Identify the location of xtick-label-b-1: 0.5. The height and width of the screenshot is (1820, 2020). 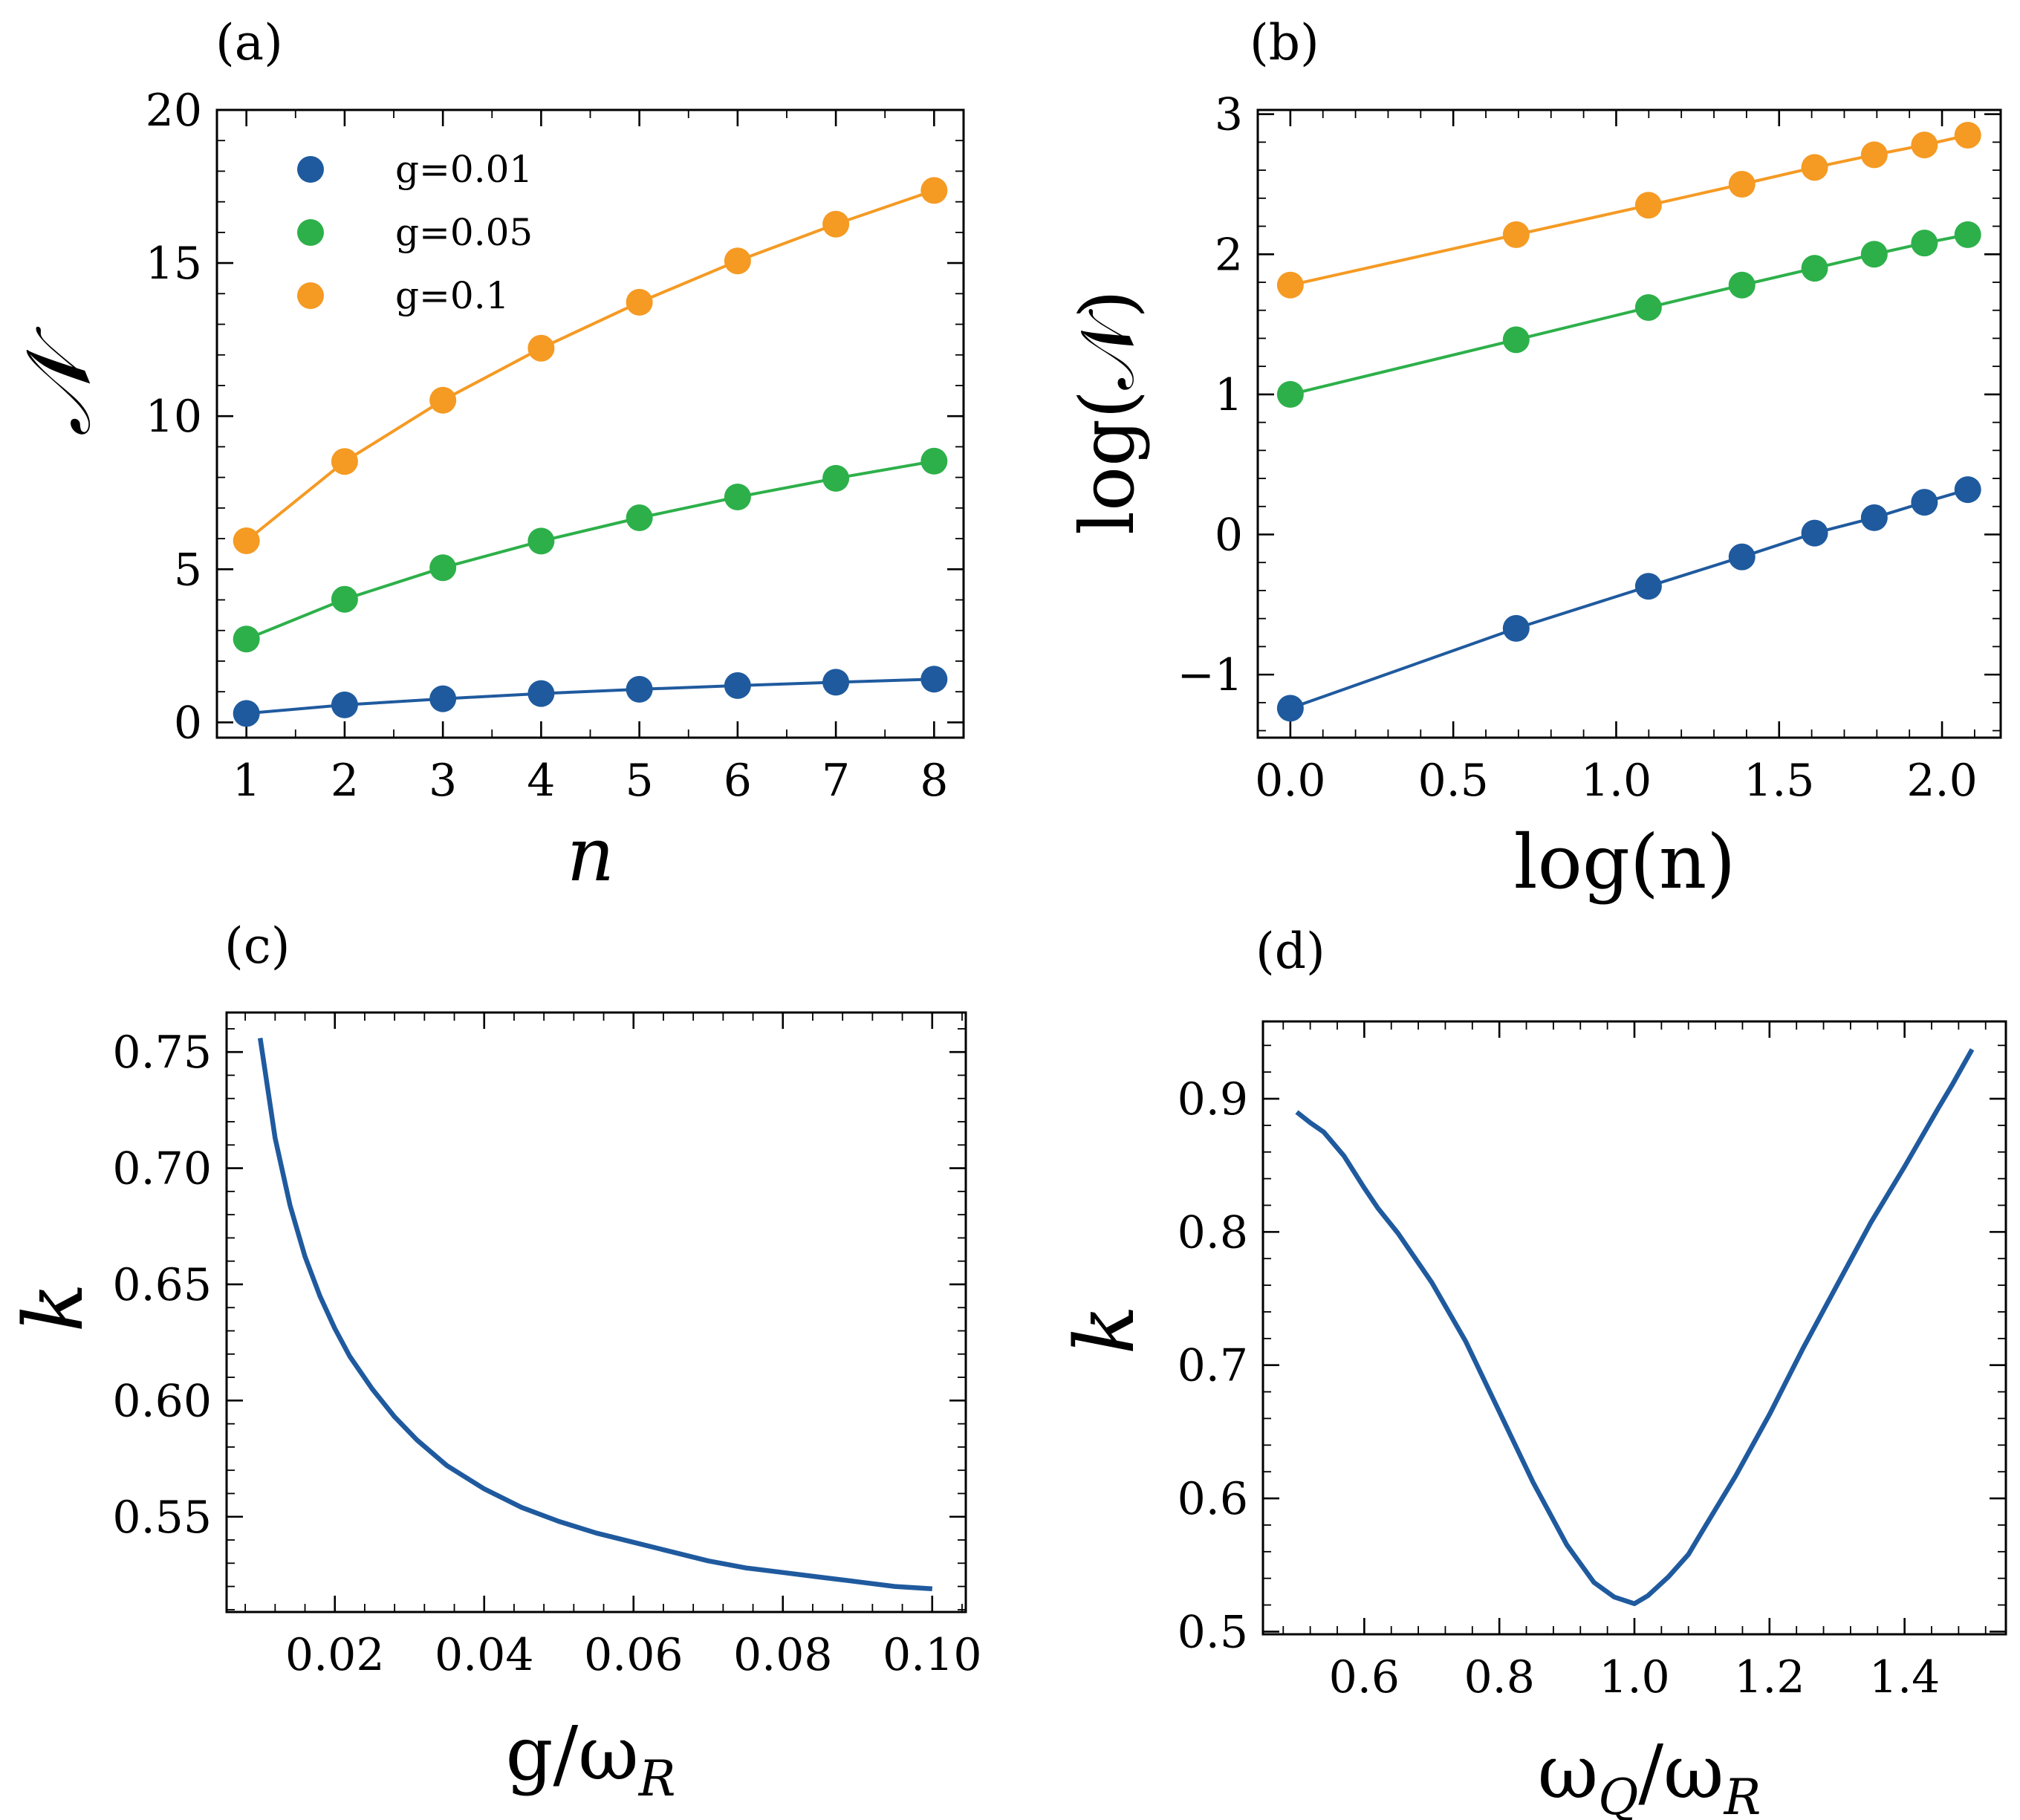
(1452, 781).